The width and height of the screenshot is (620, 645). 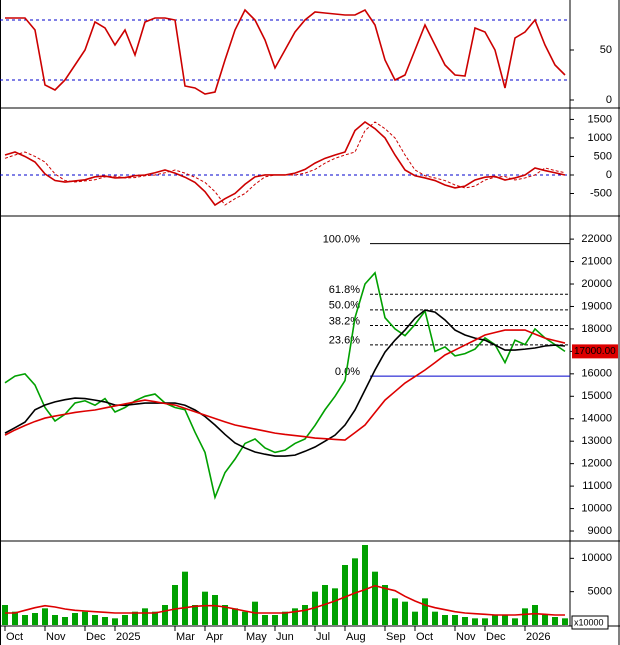 What do you see at coordinates (596, 419) in the screenshot?
I see `y-tick-label: 14000` at bounding box center [596, 419].